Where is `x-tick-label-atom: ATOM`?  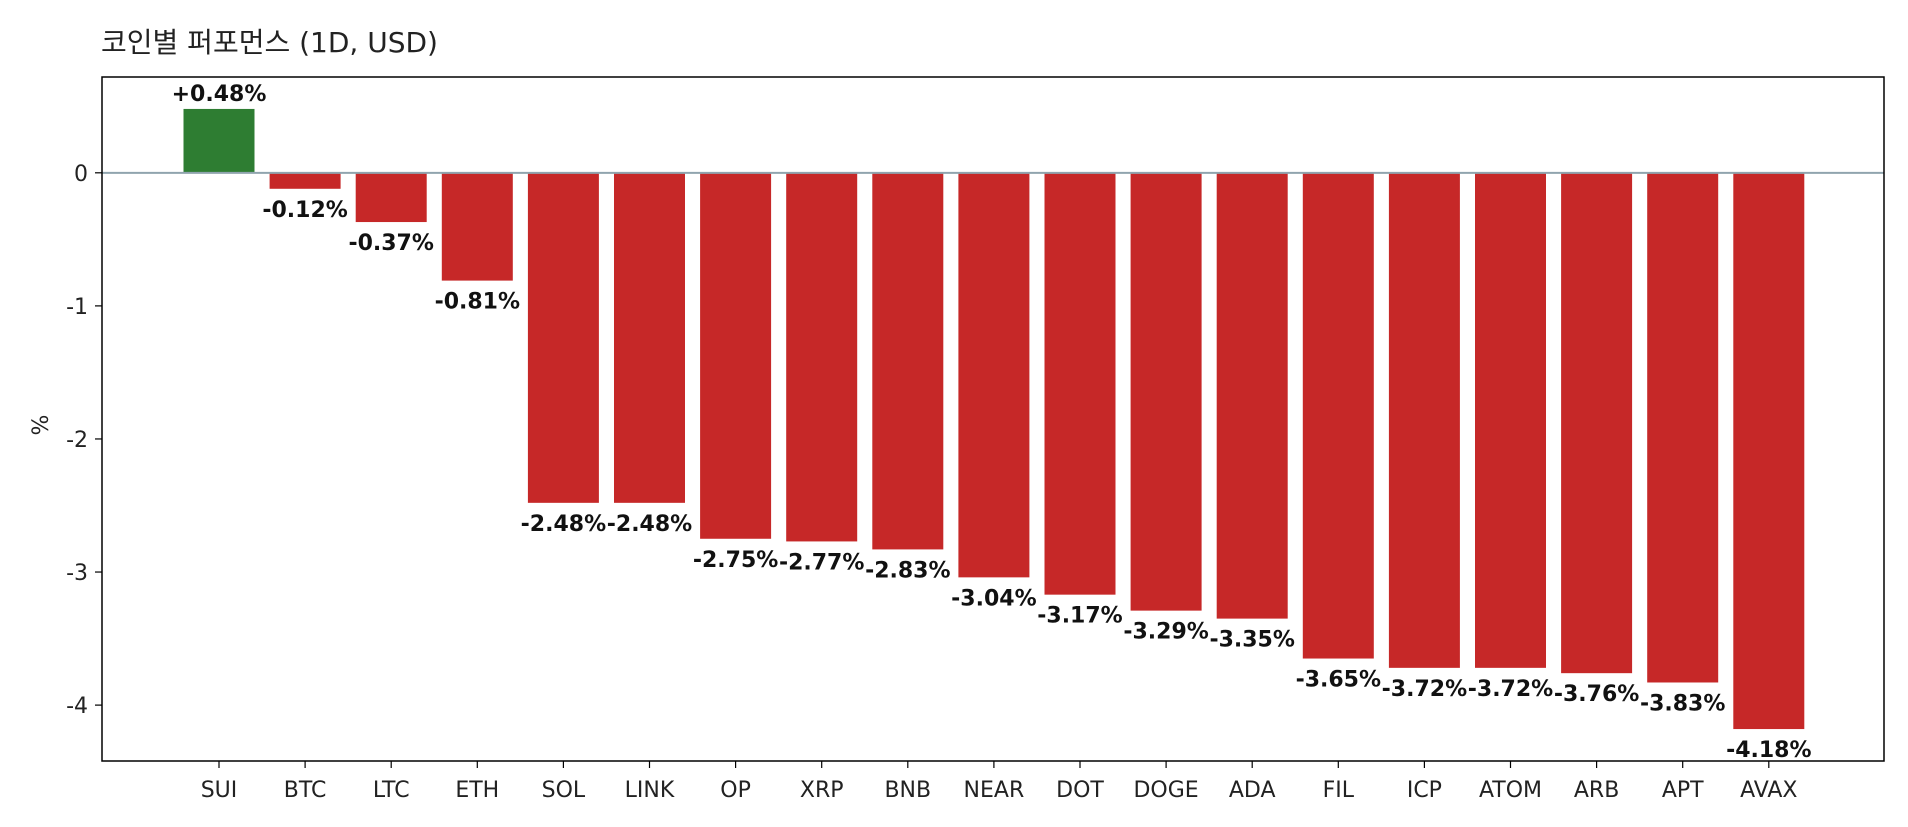
x-tick-label-atom: ATOM is located at coordinates (1510, 790).